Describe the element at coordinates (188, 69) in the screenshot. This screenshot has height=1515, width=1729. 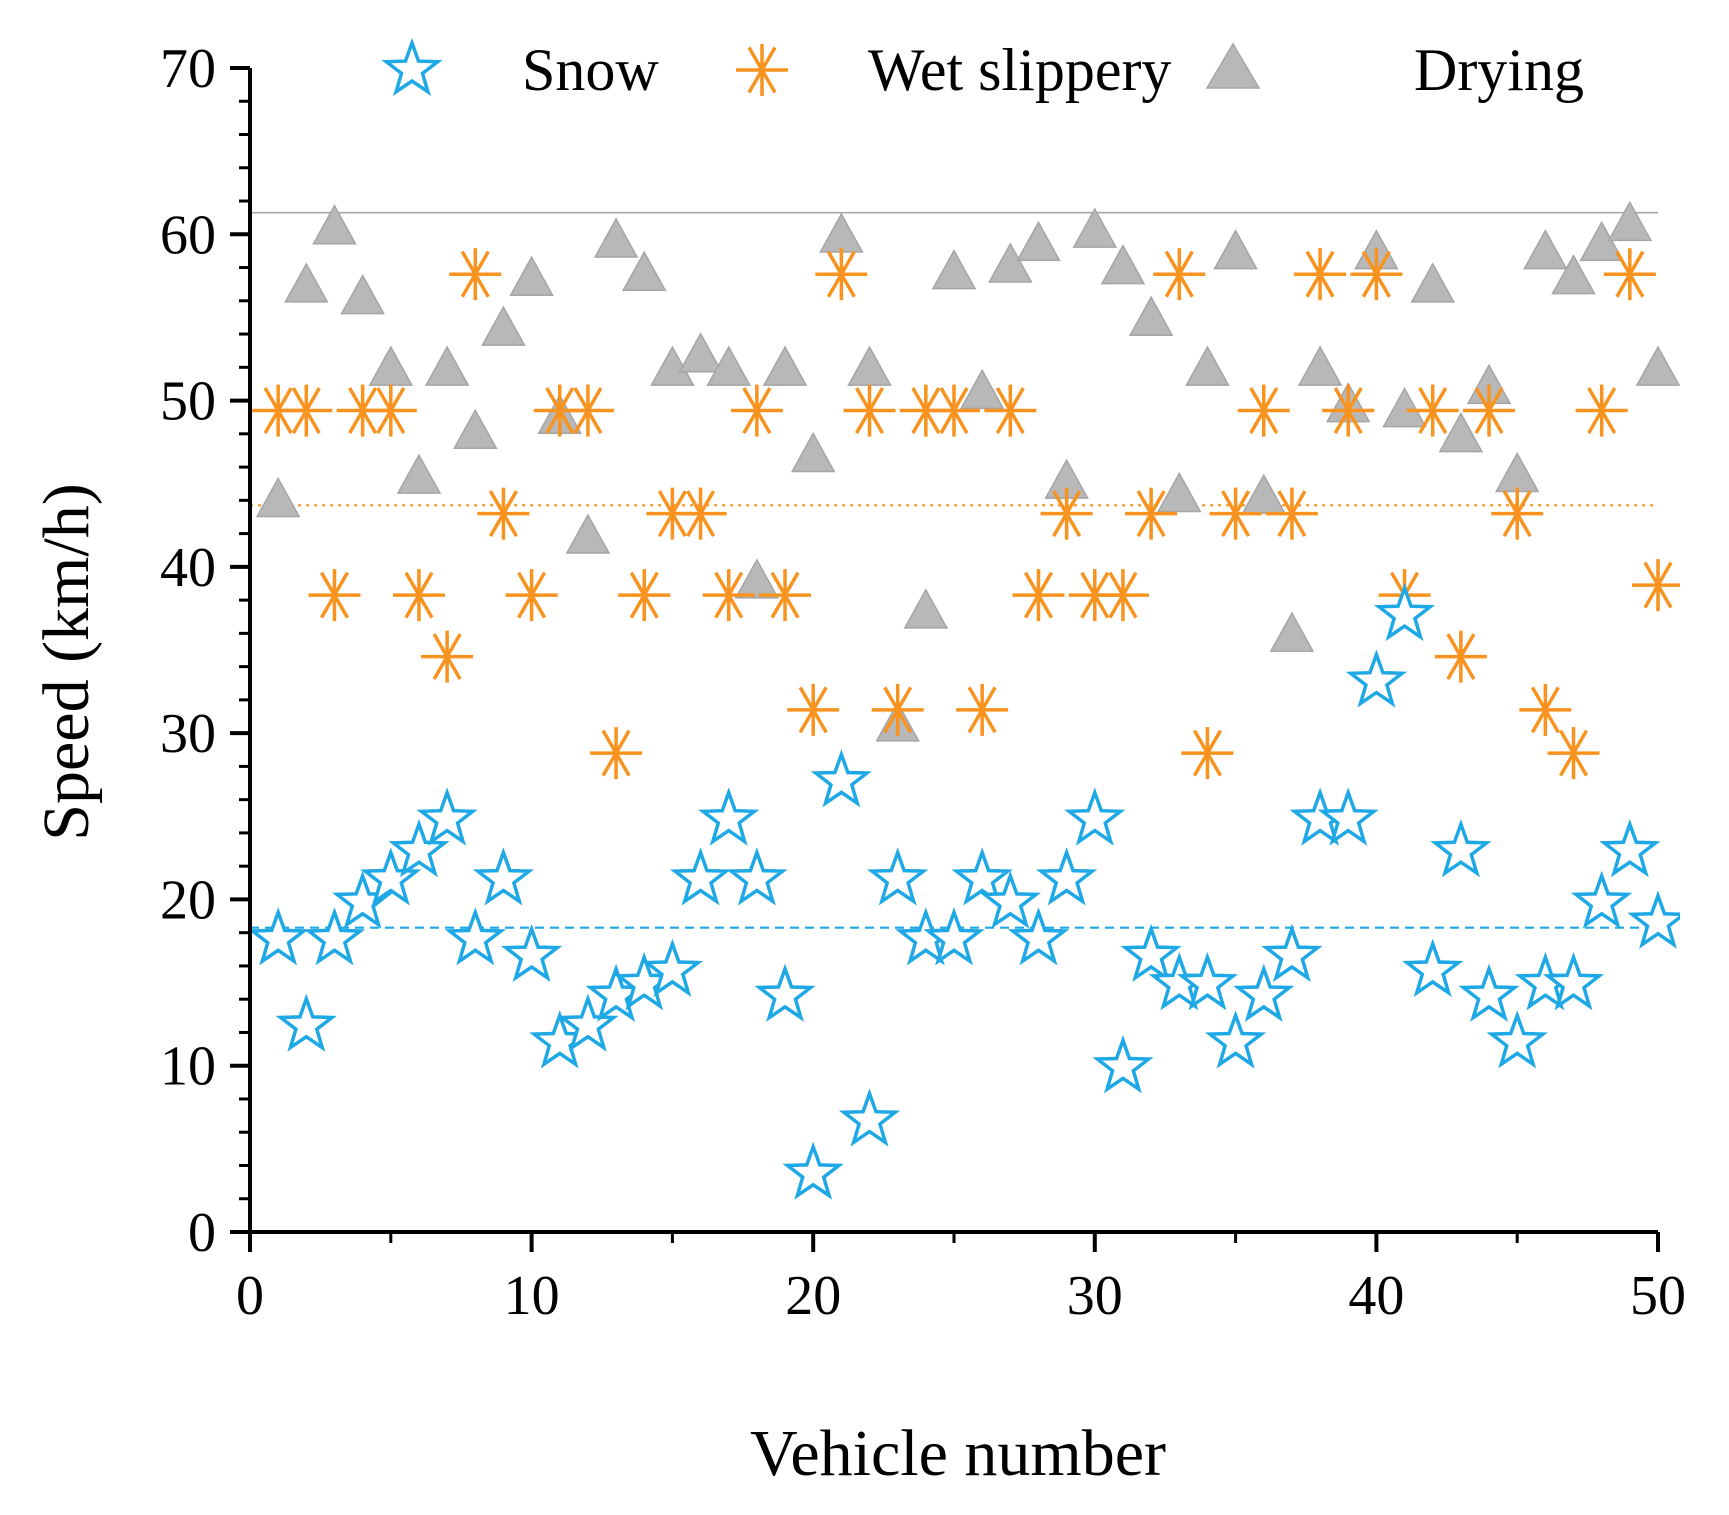
I see `y-tick-label: 70` at that location.